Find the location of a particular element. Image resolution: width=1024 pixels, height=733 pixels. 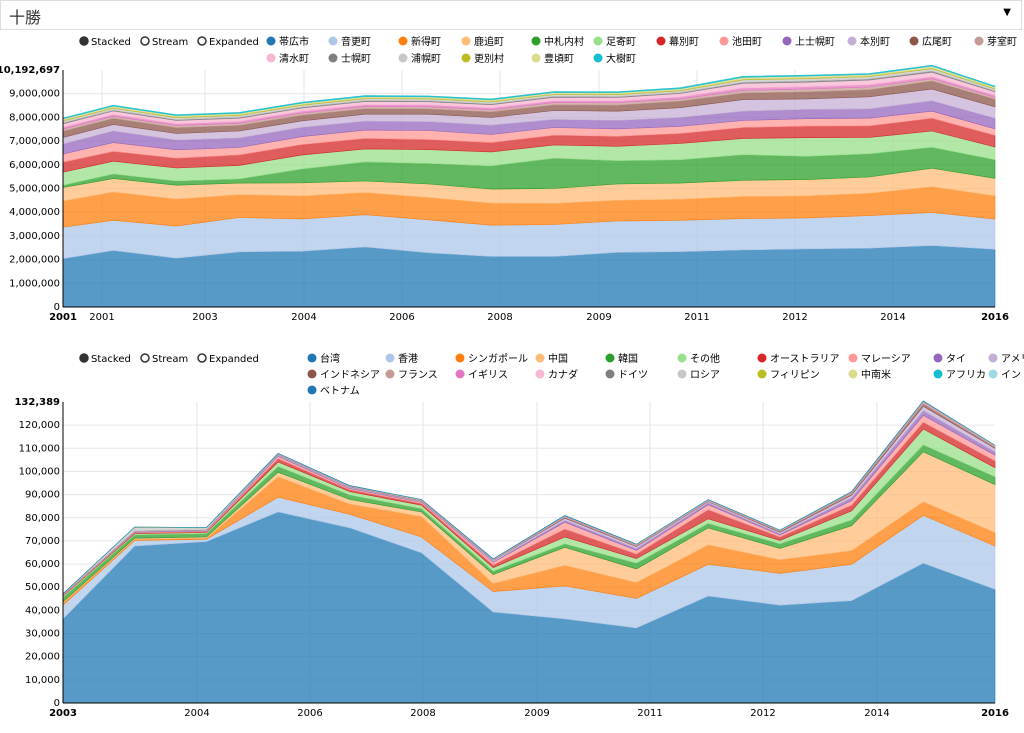

legend-label: 鹿追町 is located at coordinates (489, 41).